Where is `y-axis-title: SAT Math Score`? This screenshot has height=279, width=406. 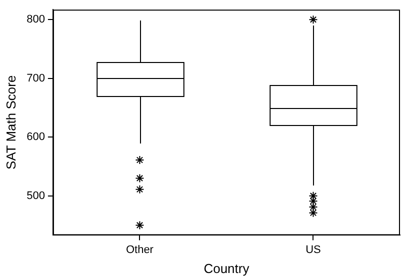
y-axis-title: SAT Math Score is located at coordinates (10, 122).